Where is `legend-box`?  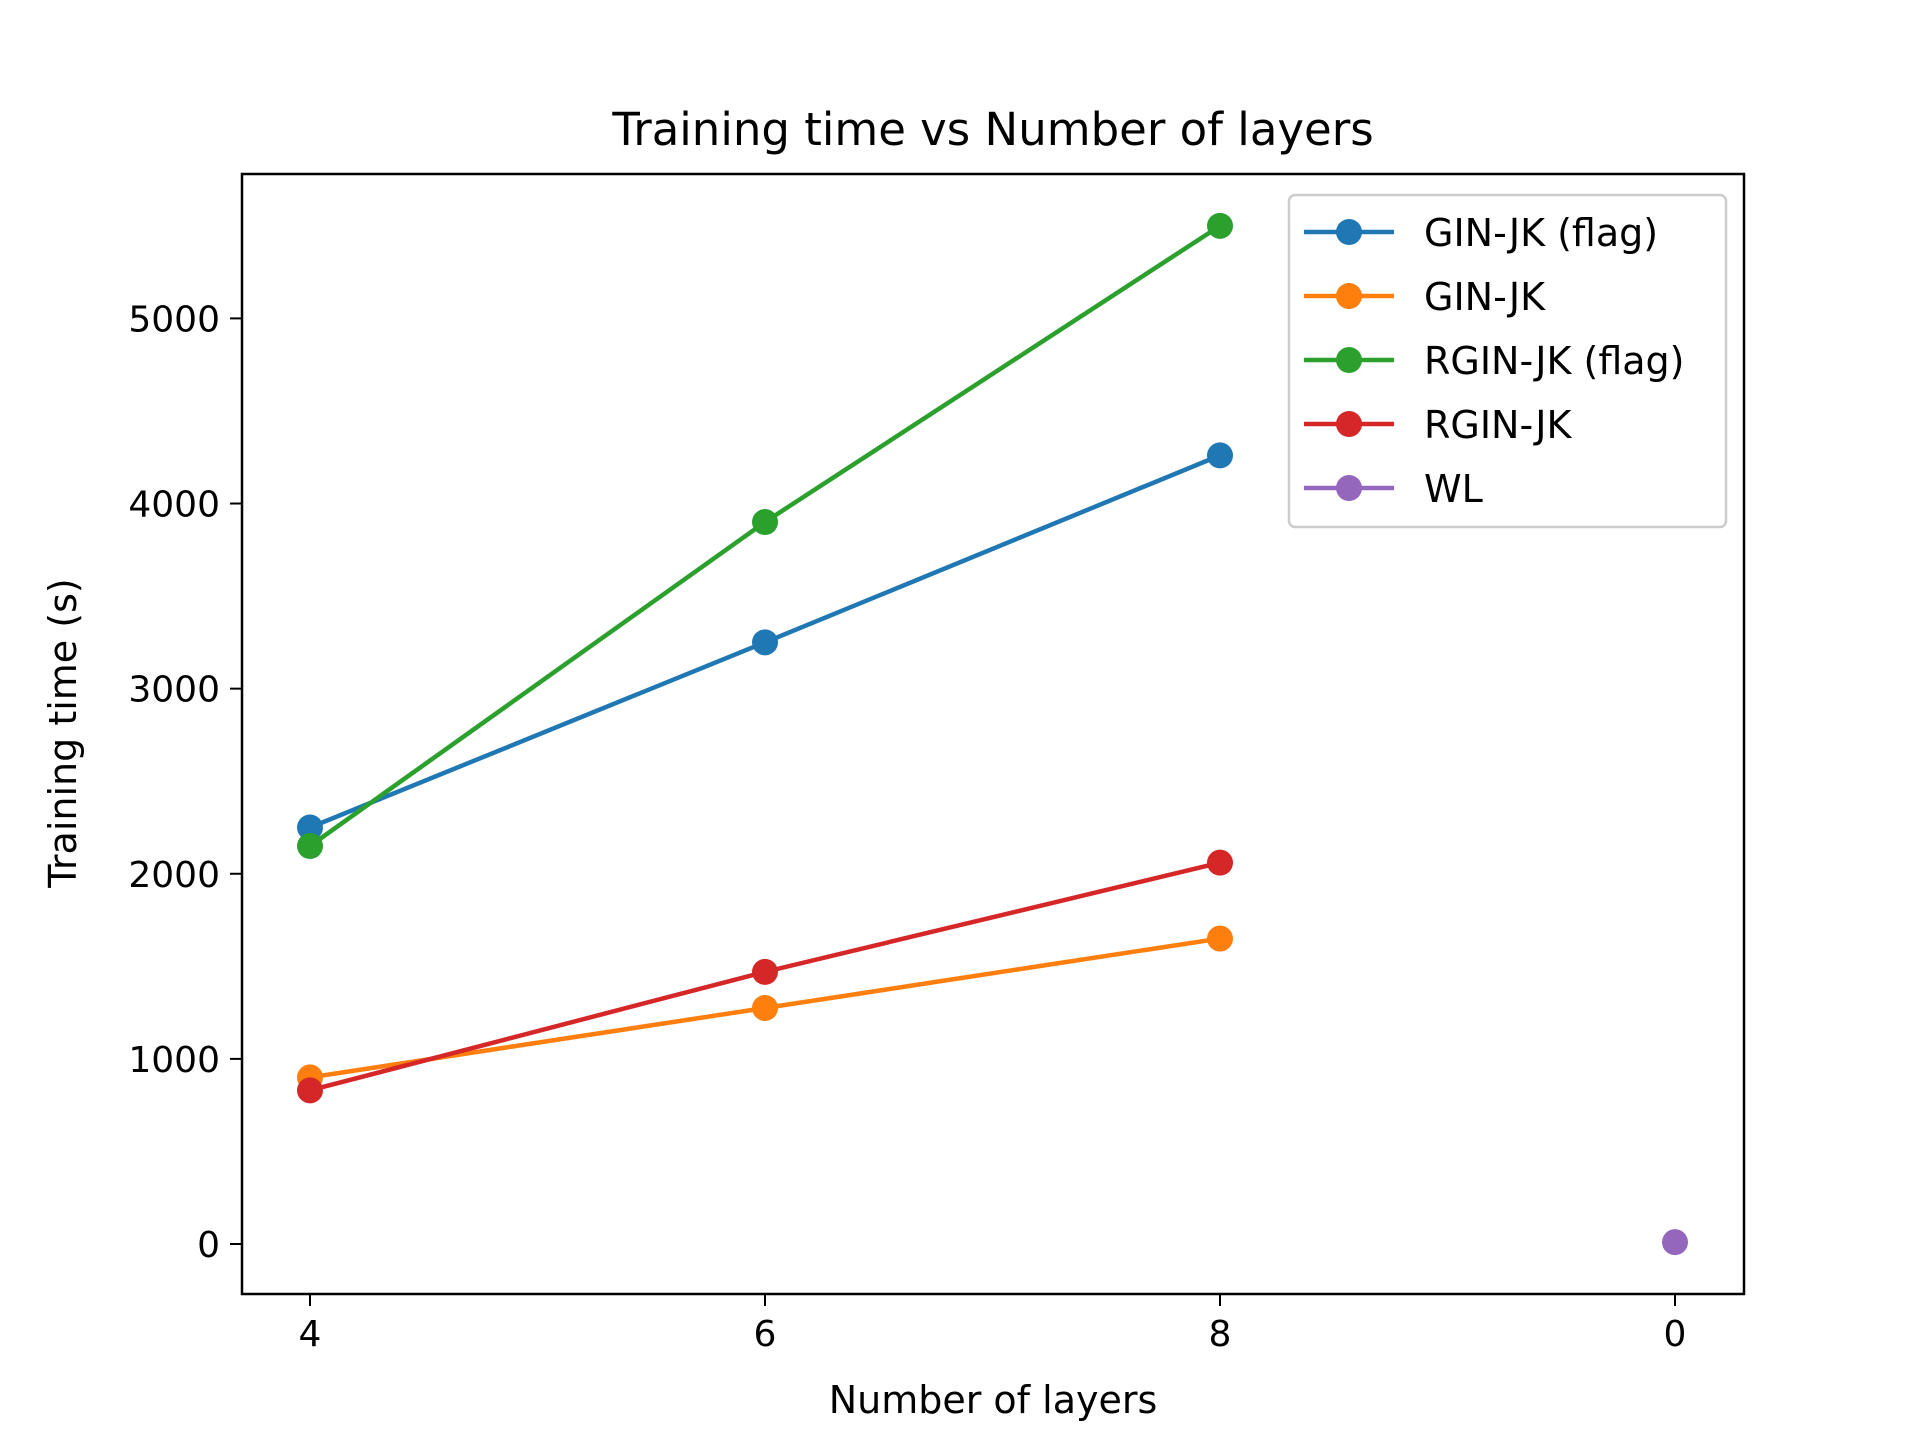
legend-box is located at coordinates (1507, 361).